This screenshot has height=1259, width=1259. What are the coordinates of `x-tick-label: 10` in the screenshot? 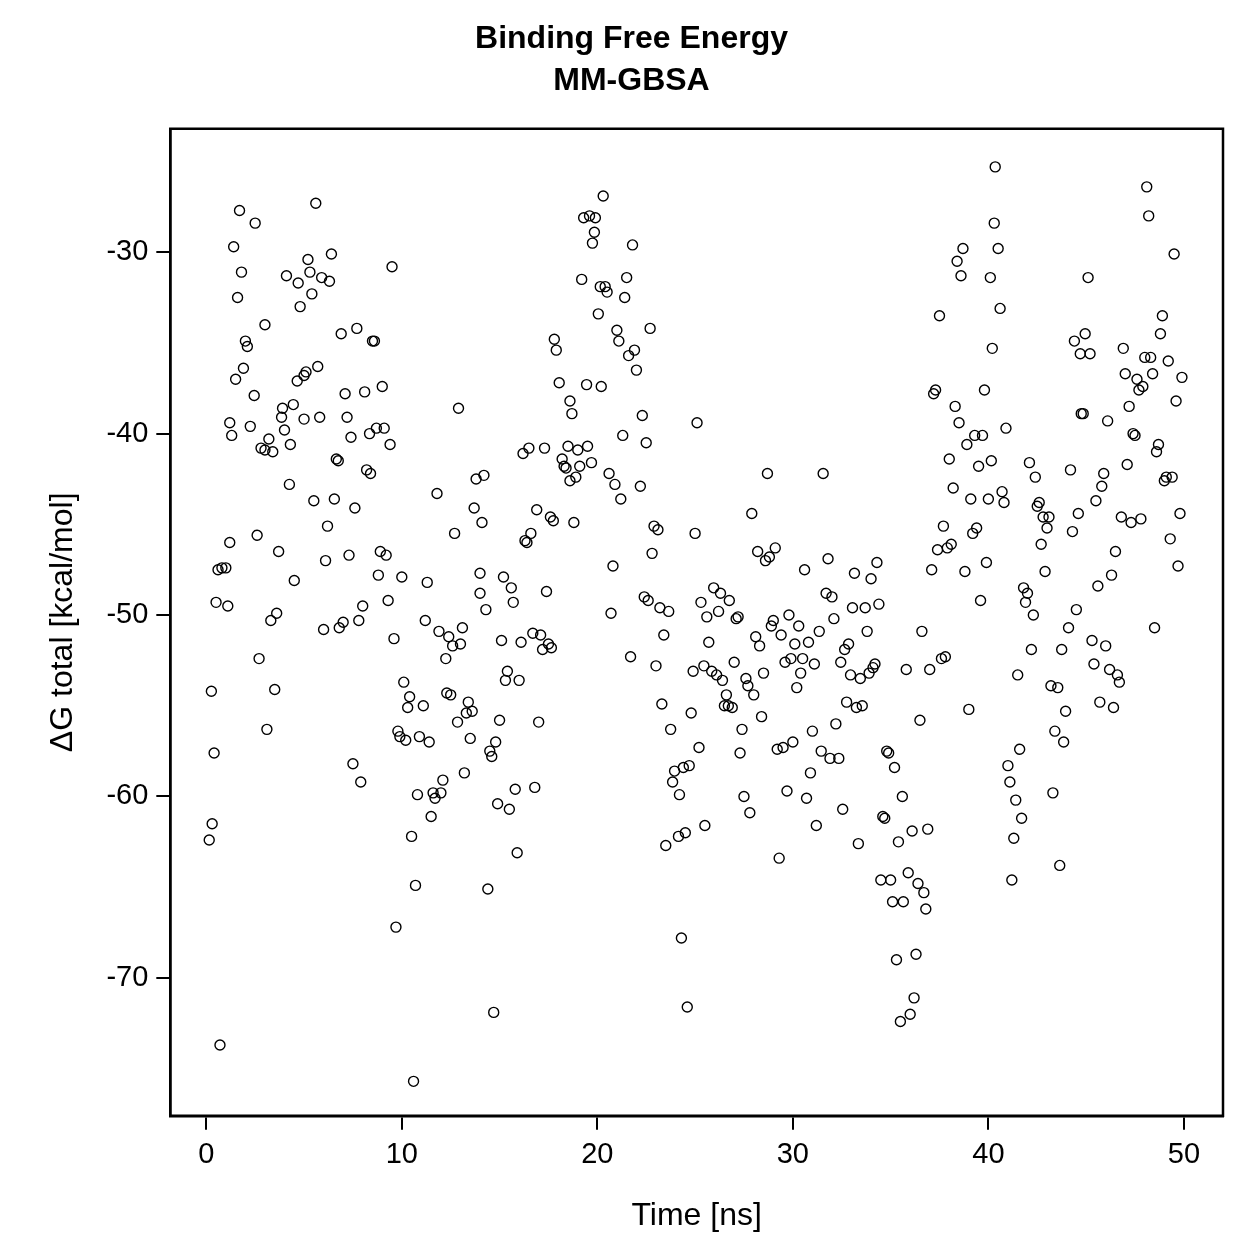 It's located at (401, 1153).